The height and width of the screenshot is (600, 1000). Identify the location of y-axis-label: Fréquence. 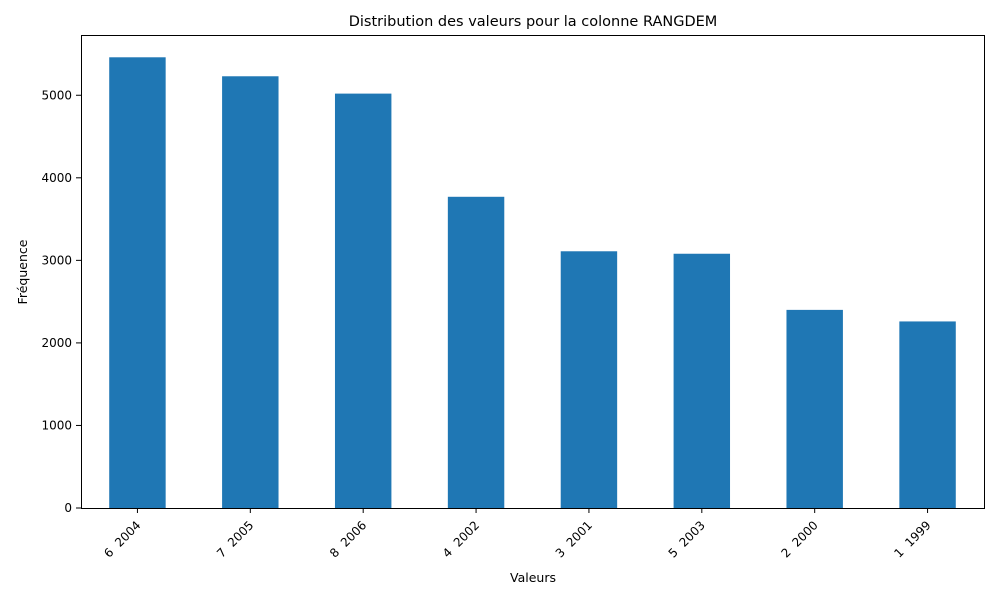
(22, 271).